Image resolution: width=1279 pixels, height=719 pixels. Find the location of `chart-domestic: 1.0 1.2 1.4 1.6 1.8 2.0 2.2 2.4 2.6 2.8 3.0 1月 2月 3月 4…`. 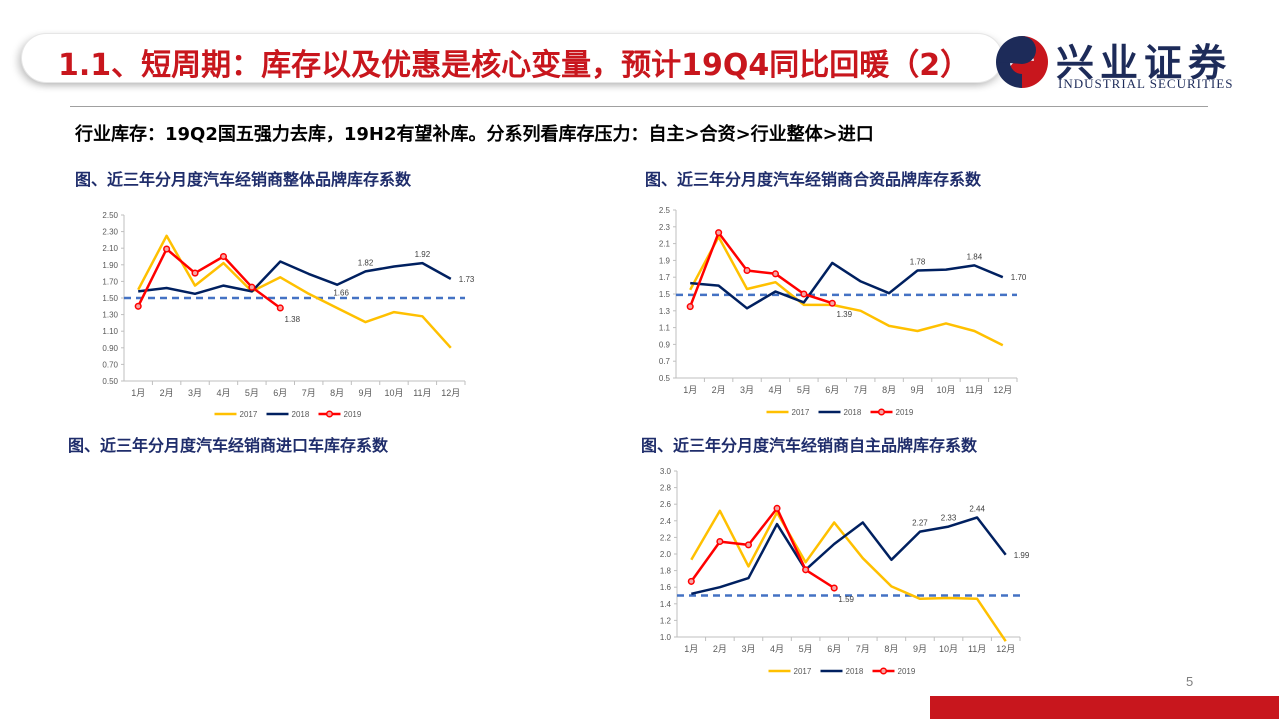

chart-domestic: 1.0 1.2 1.4 1.6 1.8 2.0 2.2 2.4 2.6 2.8 3.0 1月 2月 3月 4… is located at coordinates (845, 571).